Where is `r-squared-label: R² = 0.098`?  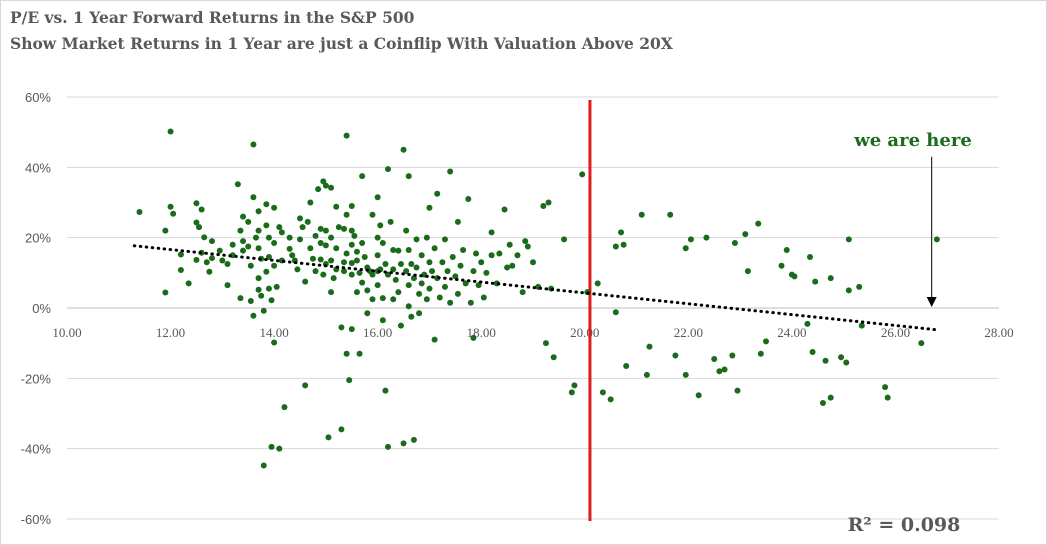 r-squared-label: R² = 0.098 is located at coordinates (904, 525).